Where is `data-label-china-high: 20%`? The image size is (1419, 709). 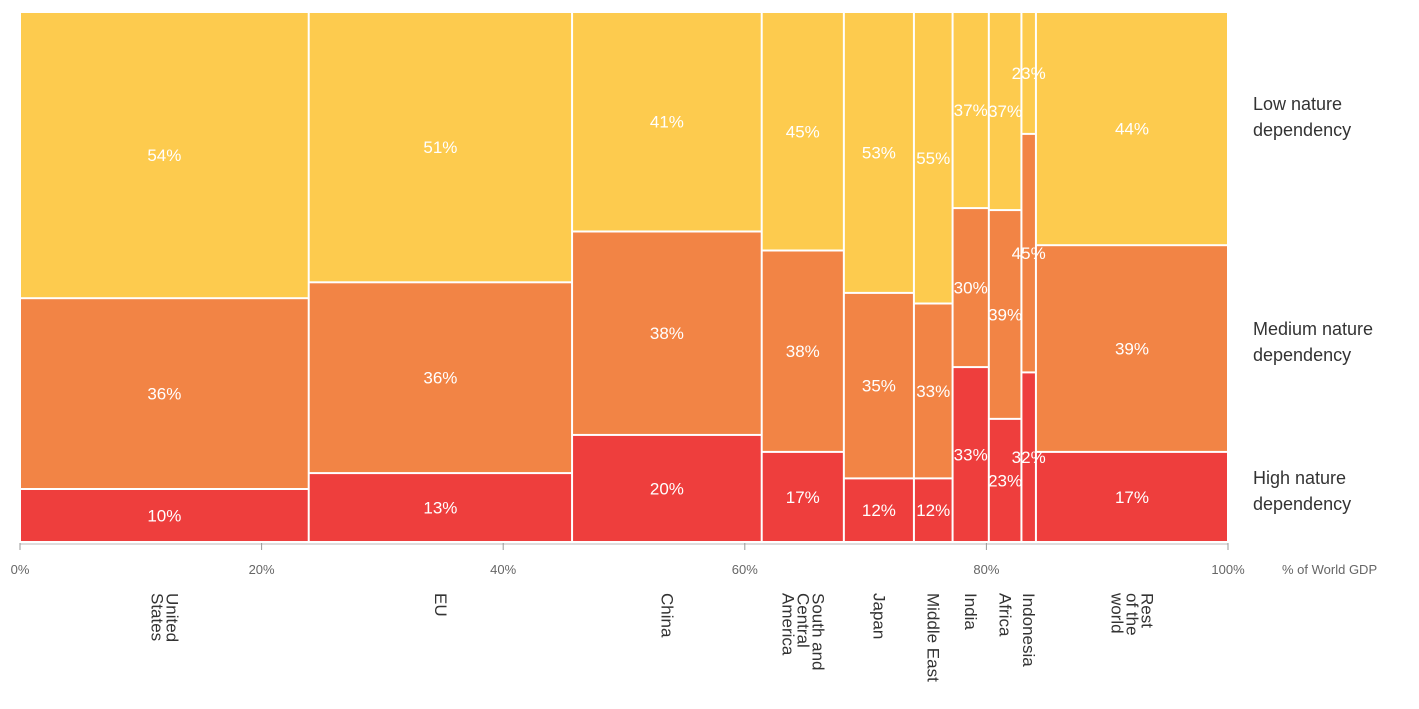
data-label-china-high: 20% is located at coordinates (667, 488).